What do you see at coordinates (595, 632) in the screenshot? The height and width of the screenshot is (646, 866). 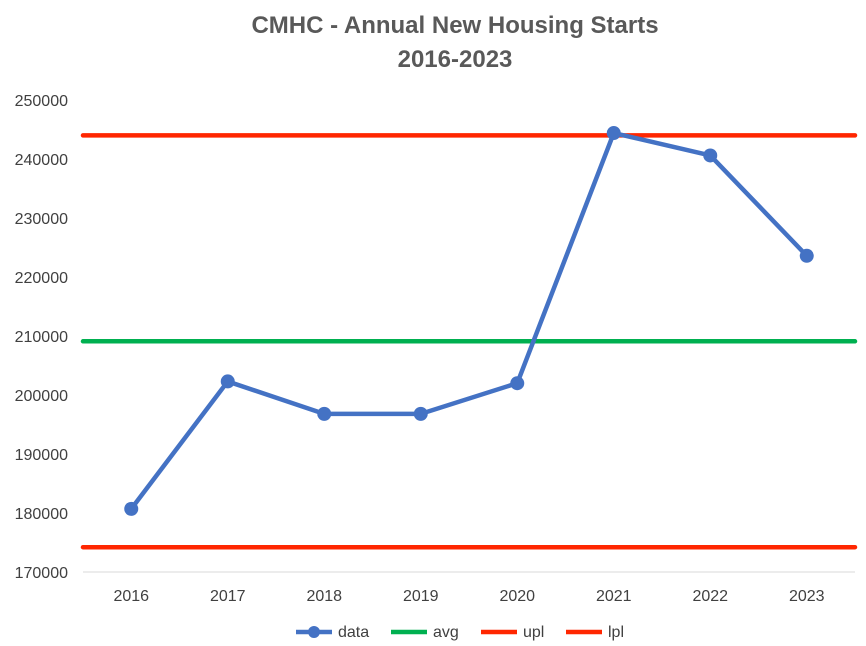 I see `legend-item-lpl: lpl` at bounding box center [595, 632].